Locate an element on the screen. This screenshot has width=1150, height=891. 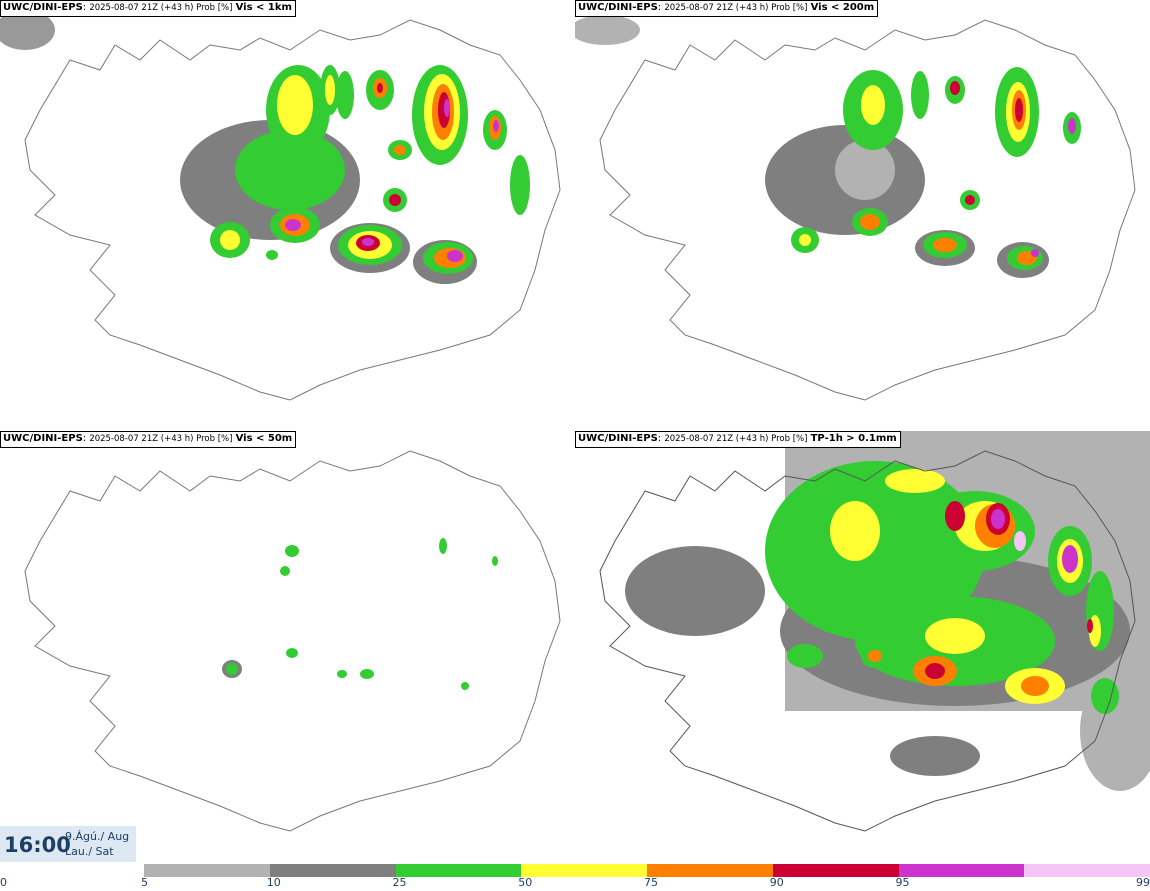
parameter-label: Vis < 50m is located at coordinates (264, 438).